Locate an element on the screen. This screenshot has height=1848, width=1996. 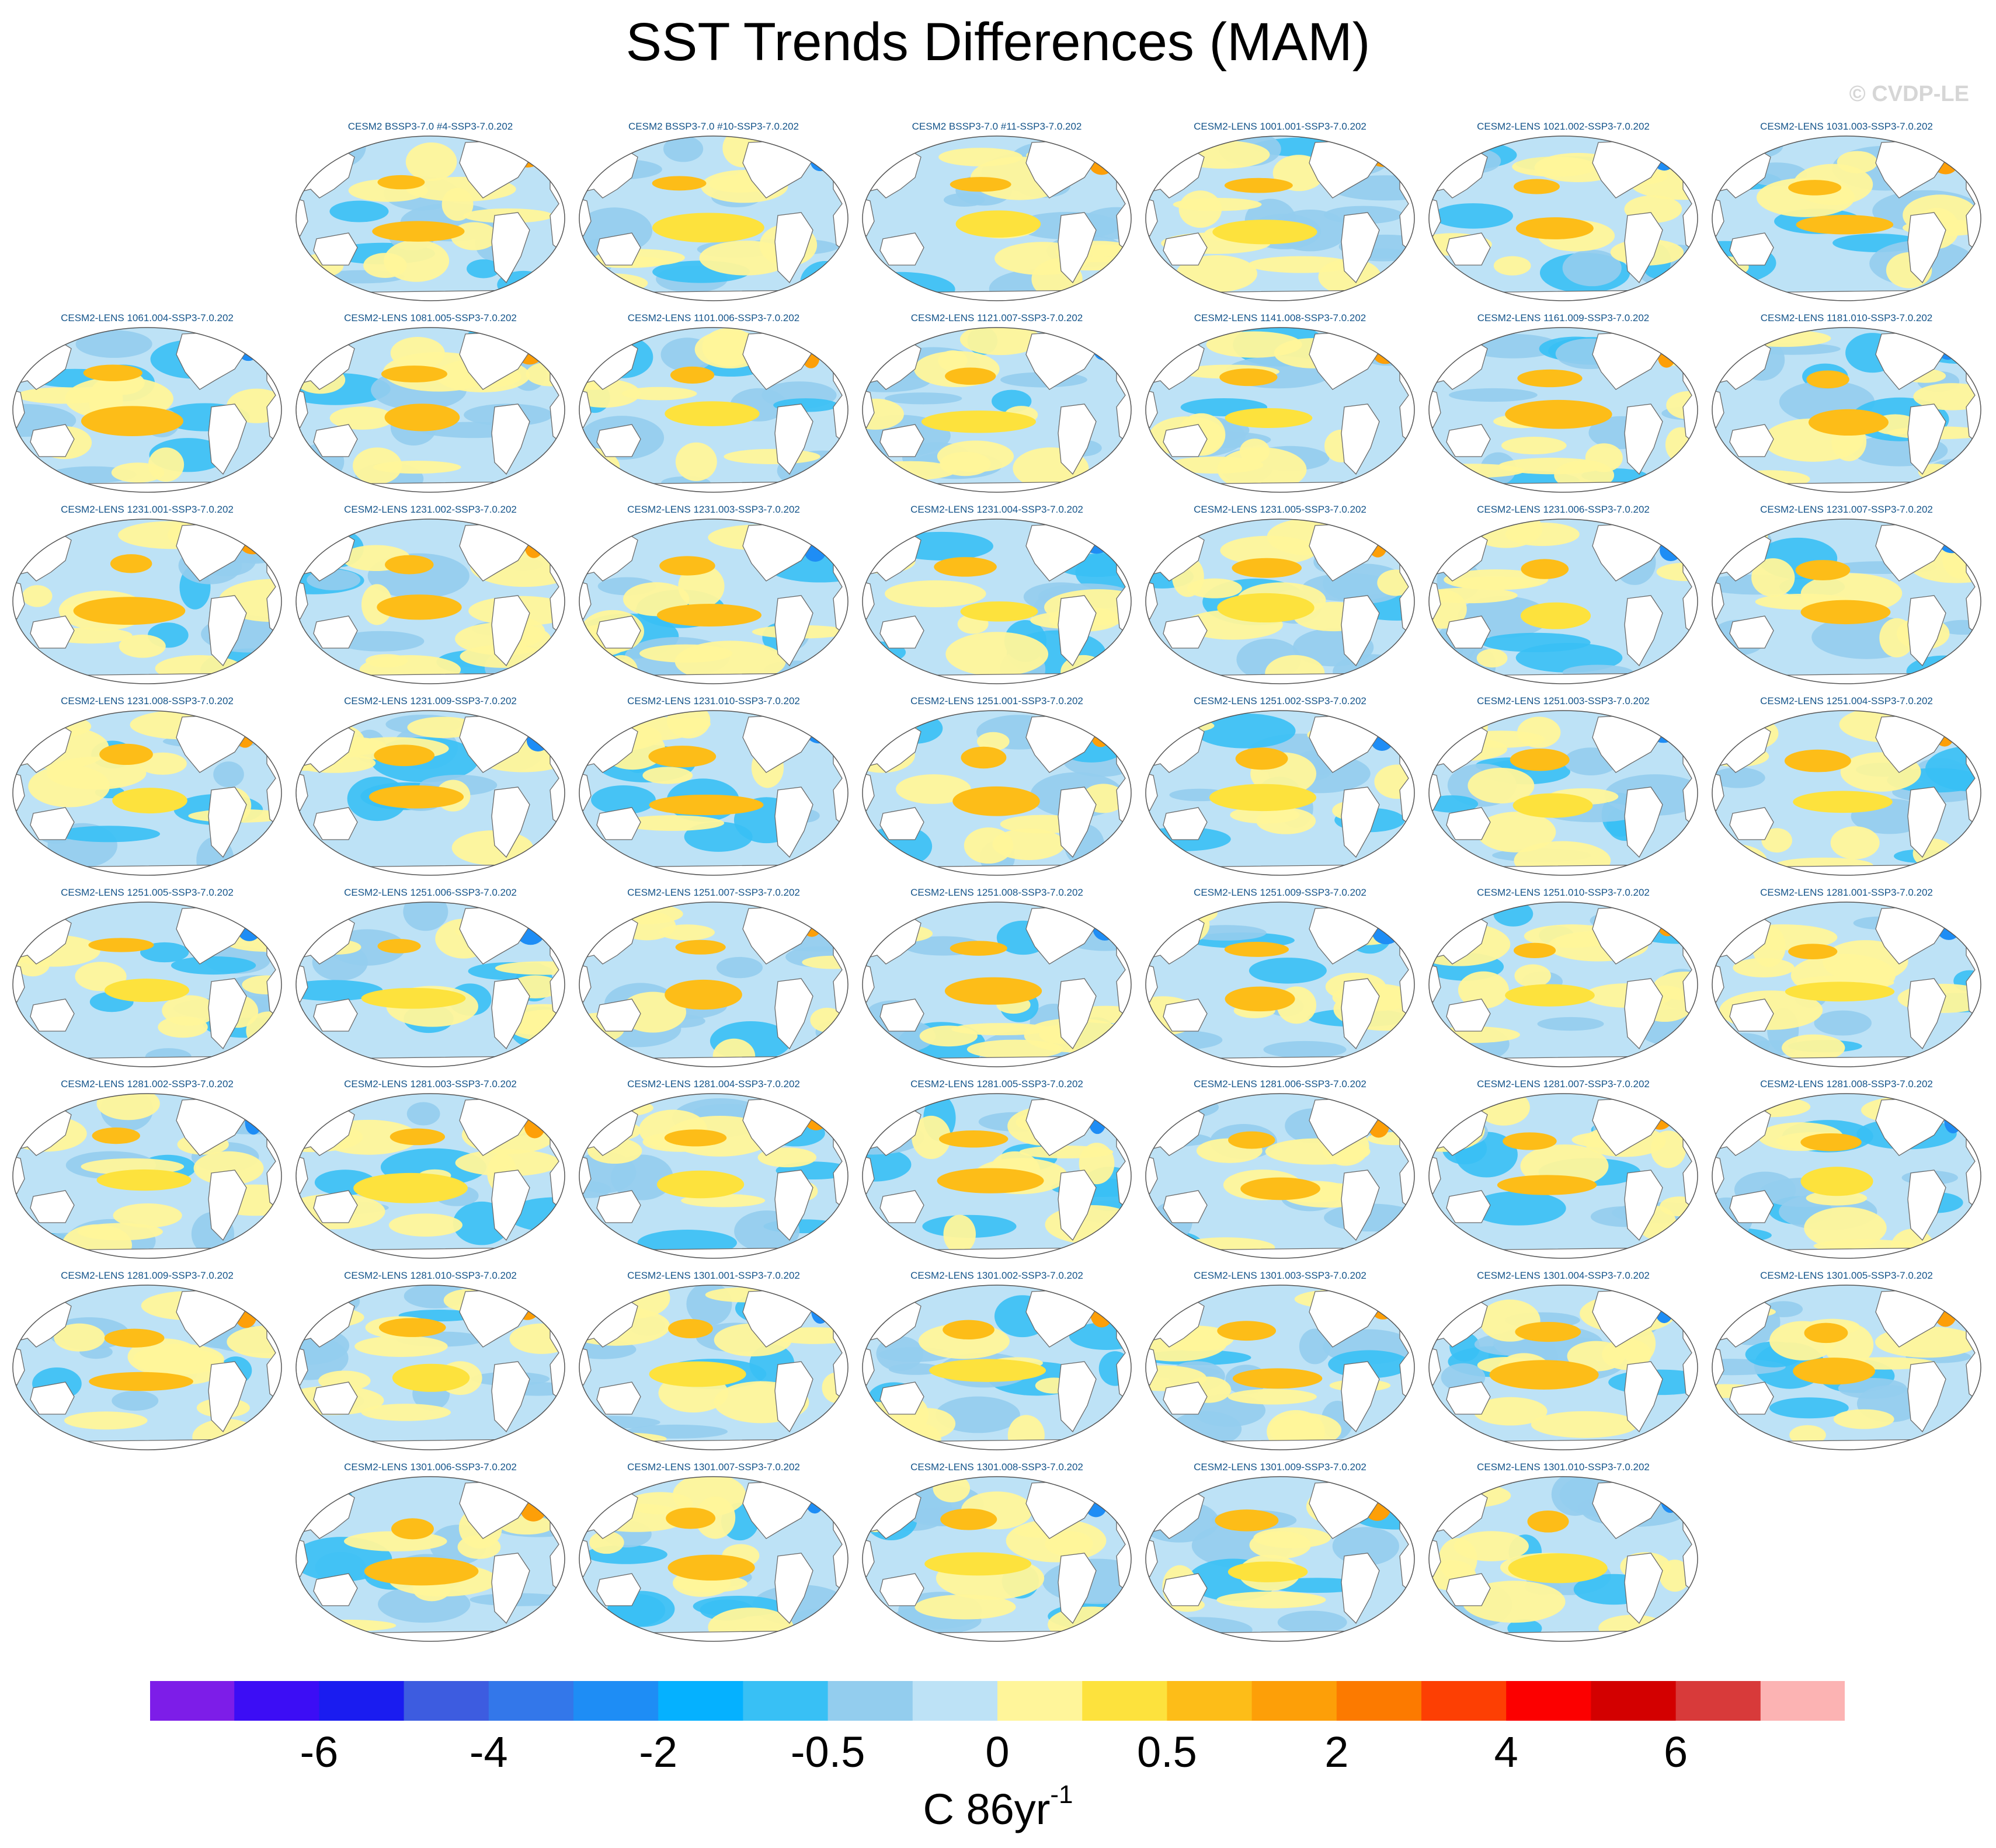
map-panel-label: CESM2 BSSP3-7.0 #10-SSP3-7.0.202 is located at coordinates (713, 126).